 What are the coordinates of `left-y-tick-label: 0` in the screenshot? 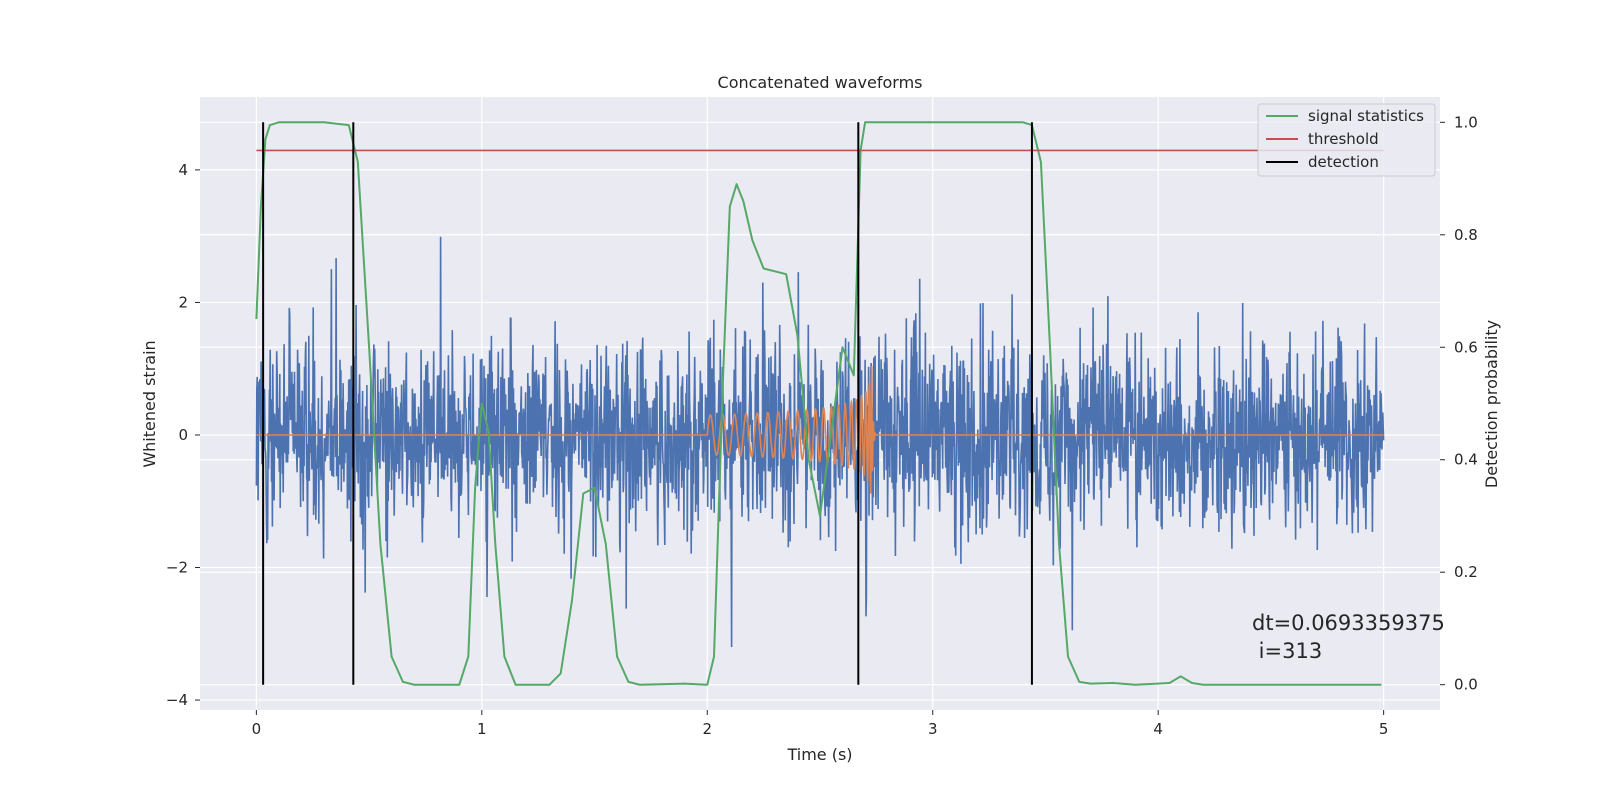 It's located at (183, 435).